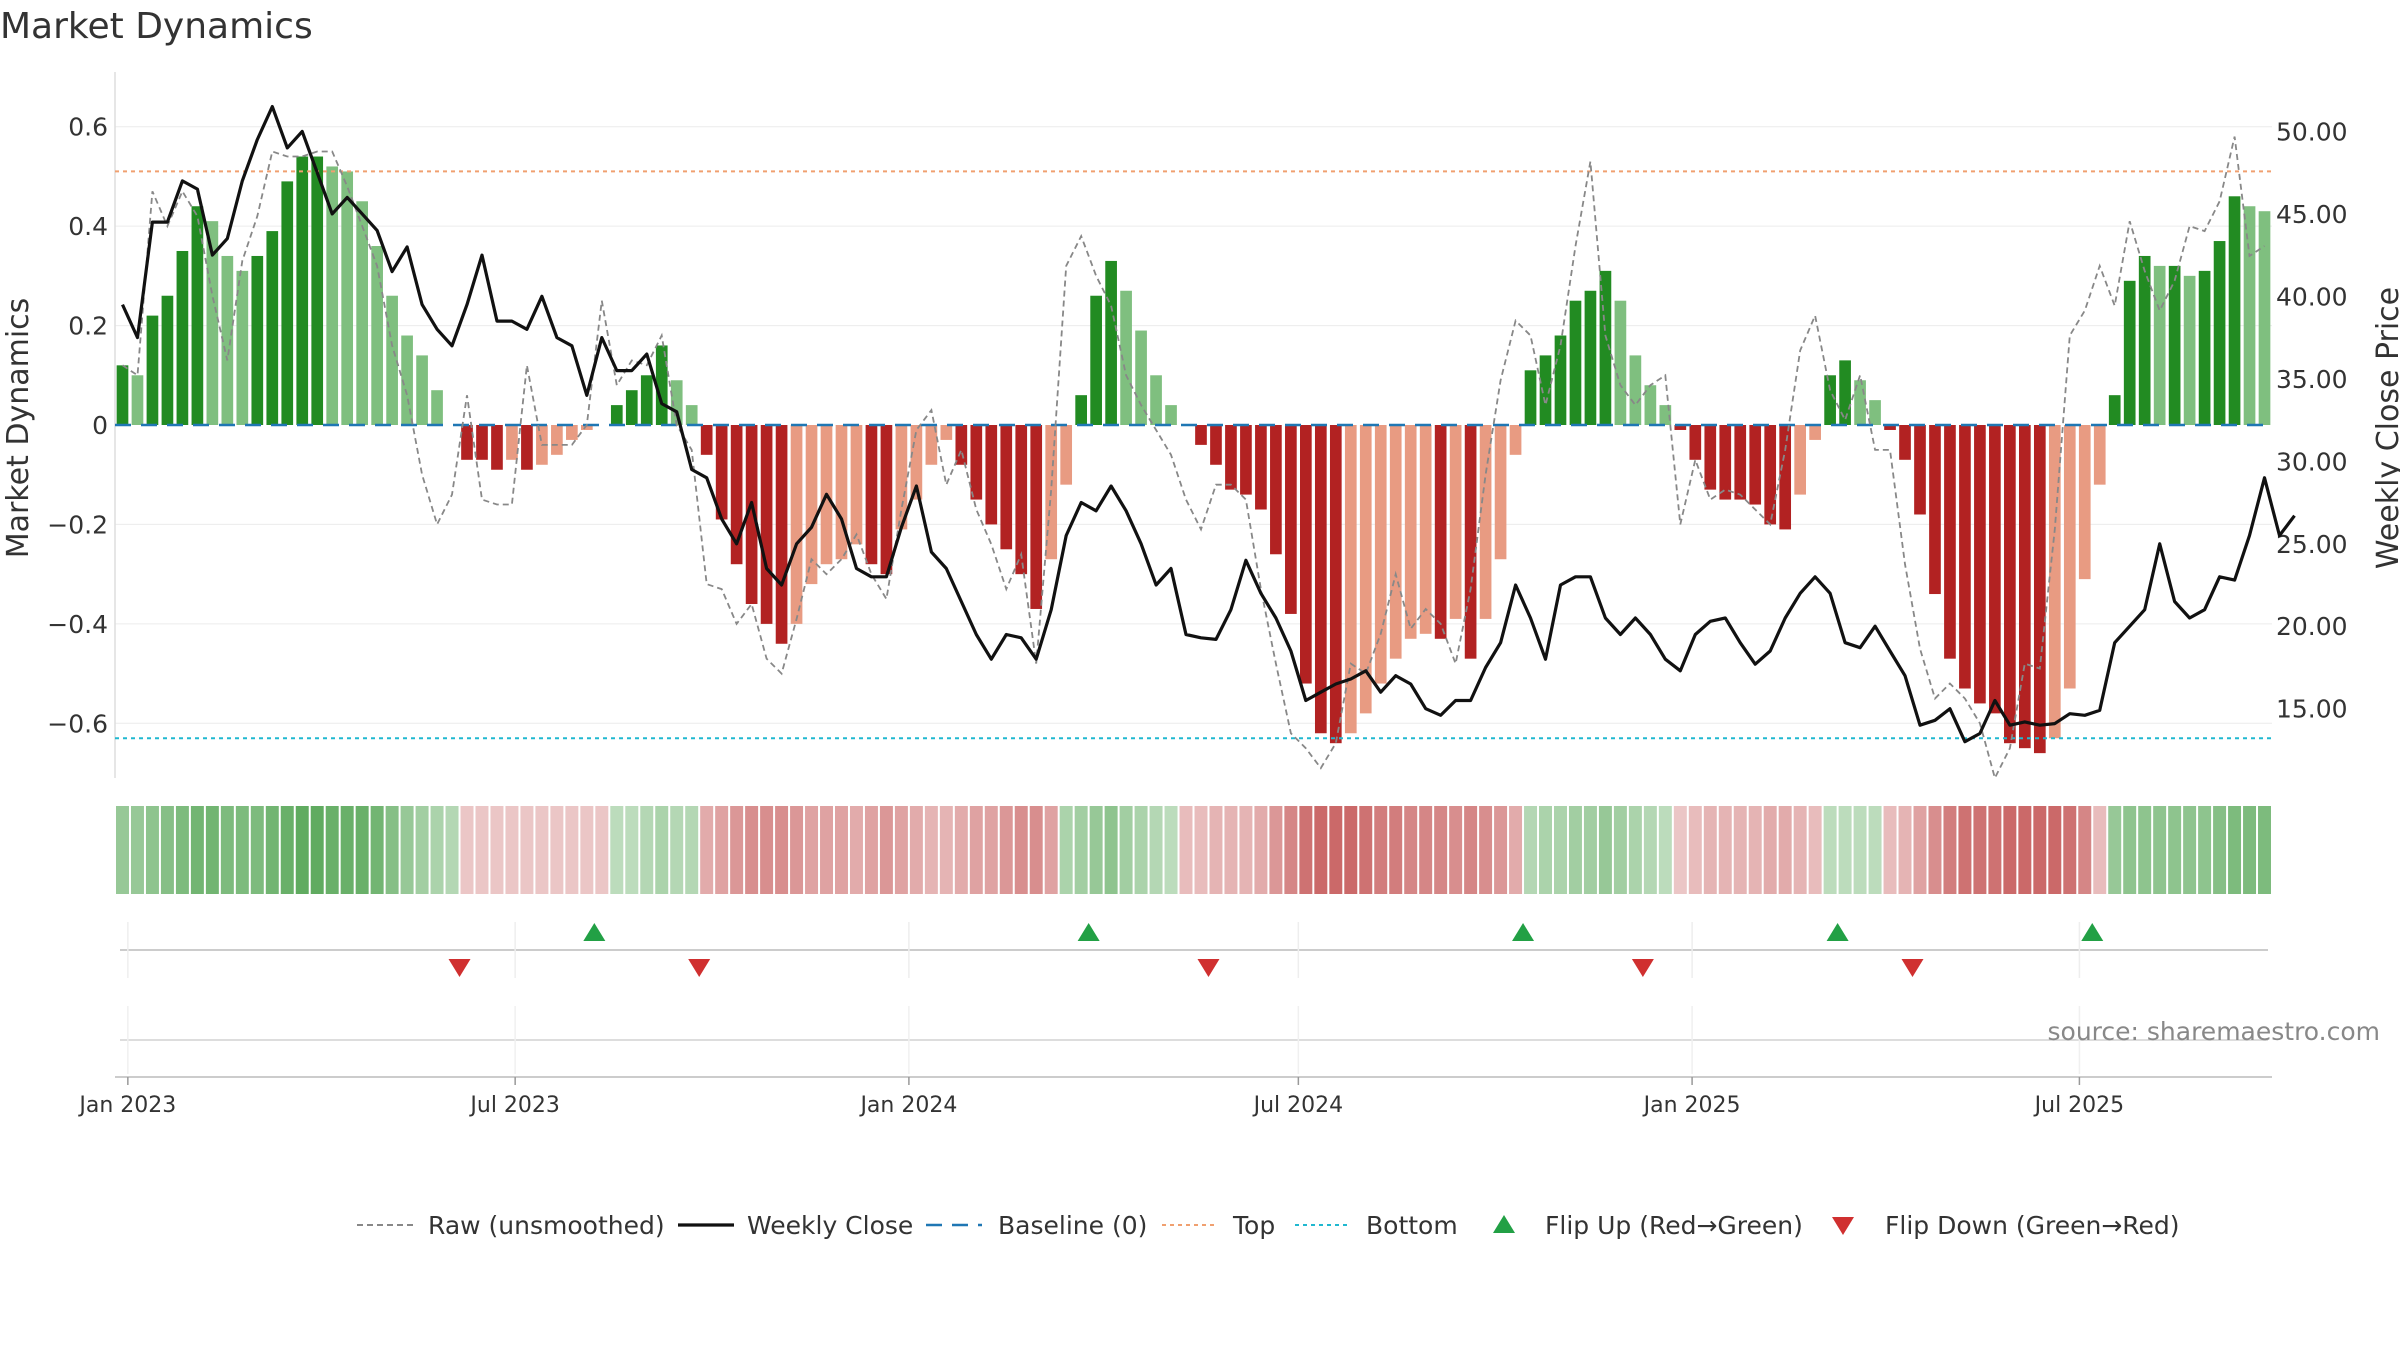 This screenshot has height=1350, width=2400. Describe the element at coordinates (1298, 1105) in the screenshot. I see `x-tick-label: Jul 2024` at that location.